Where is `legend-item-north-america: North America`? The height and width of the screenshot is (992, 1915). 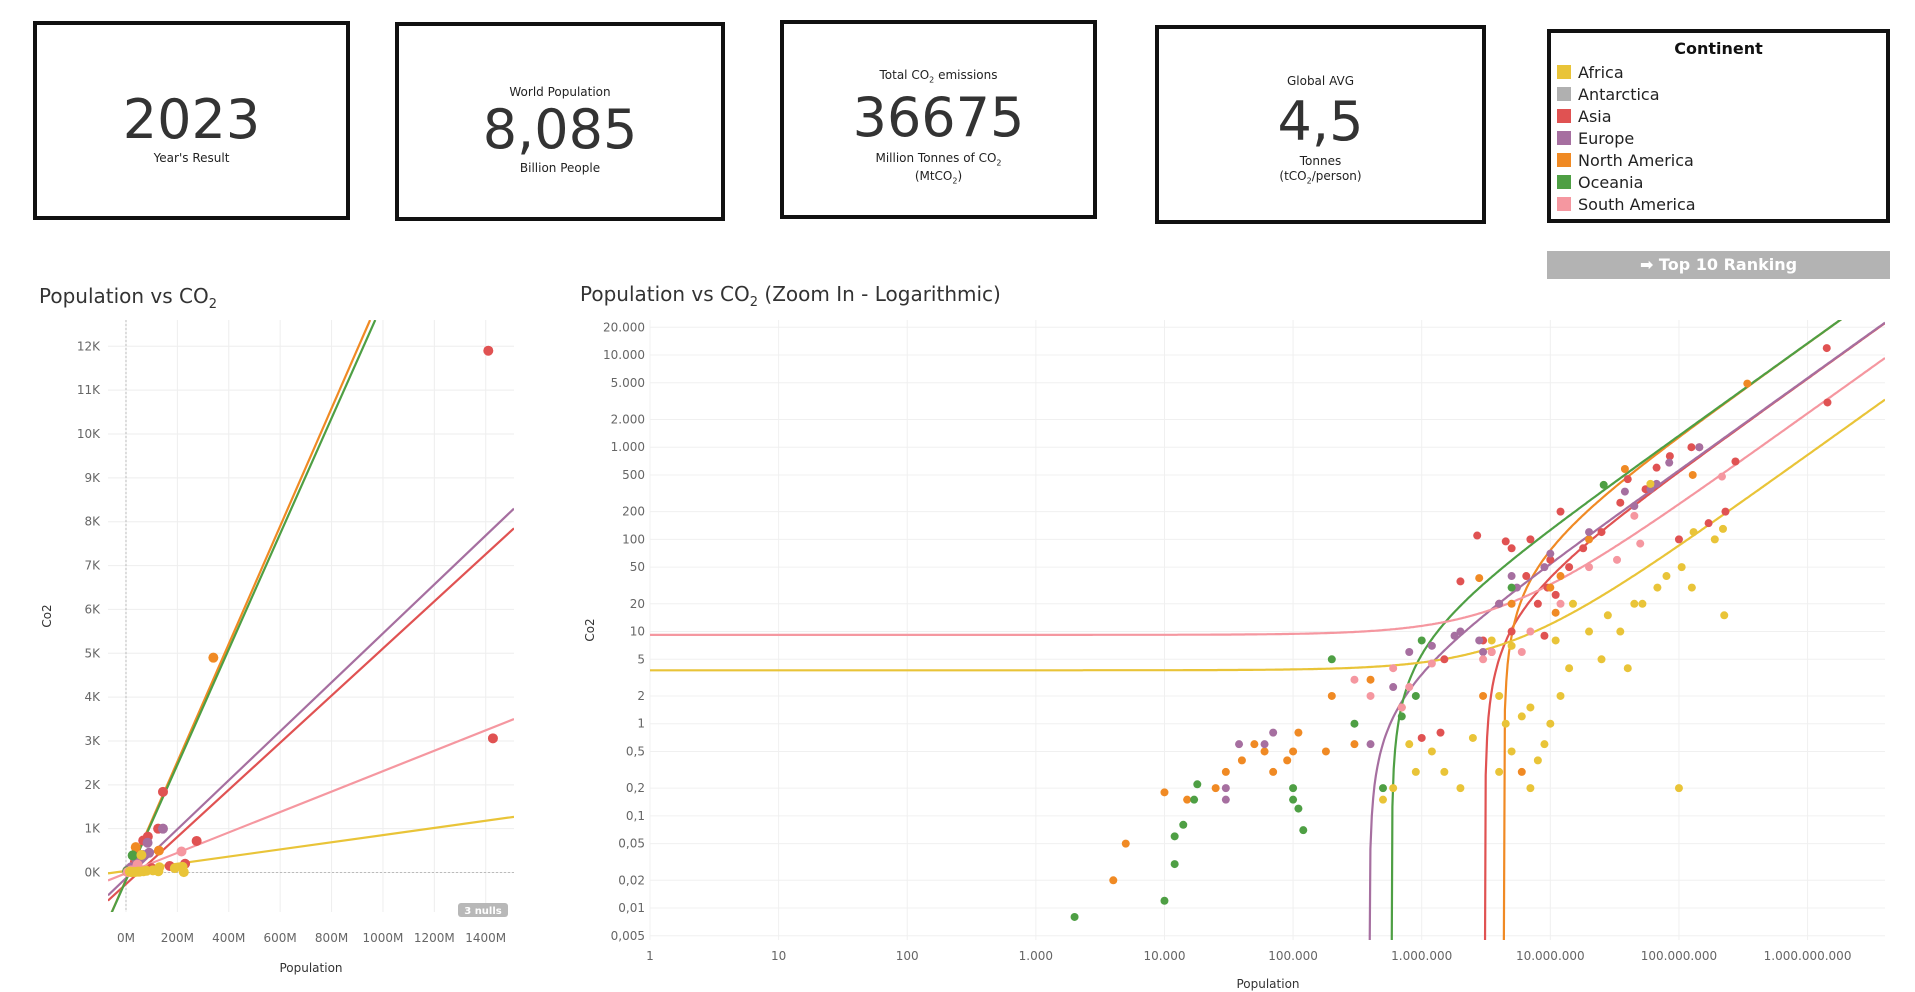
legend-item-north-america: North America is located at coordinates (1718, 160).